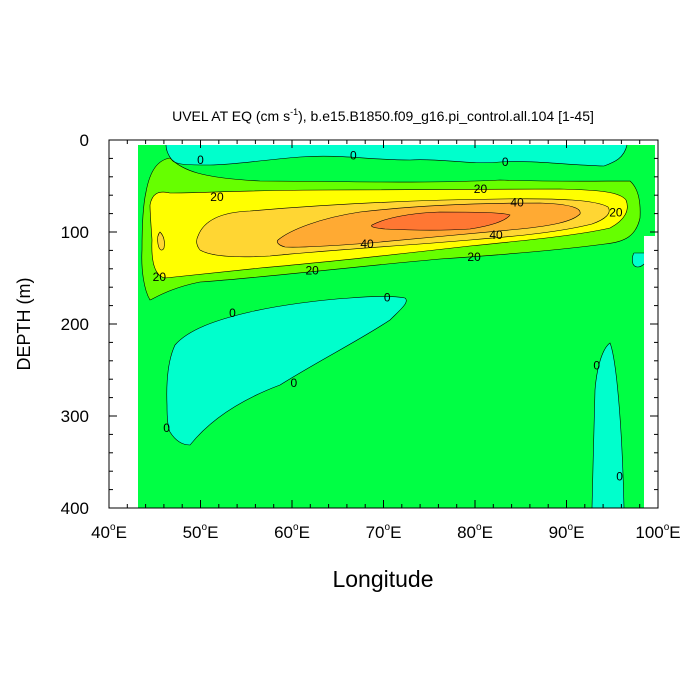 The height and width of the screenshot is (700, 700). Describe the element at coordinates (201, 532) in the screenshot. I see `x-tick-label: 50oE` at that location.